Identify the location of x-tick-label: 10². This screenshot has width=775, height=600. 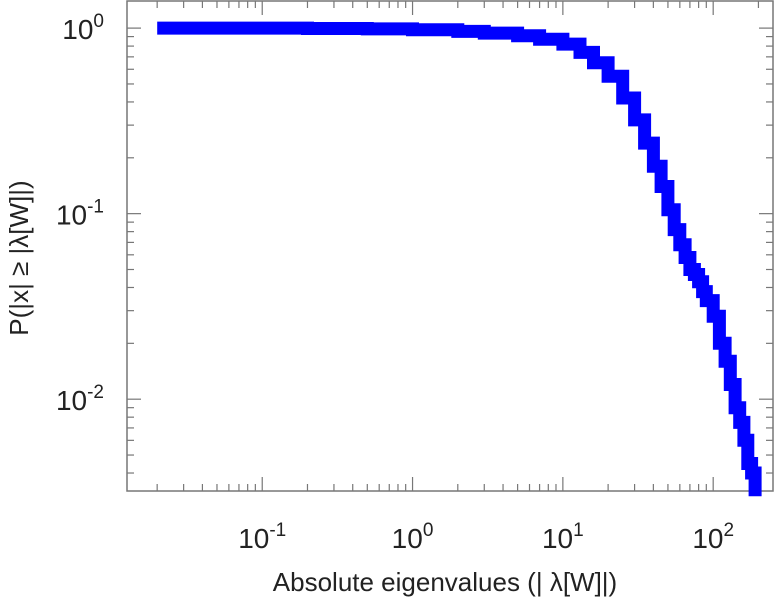
(713, 537).